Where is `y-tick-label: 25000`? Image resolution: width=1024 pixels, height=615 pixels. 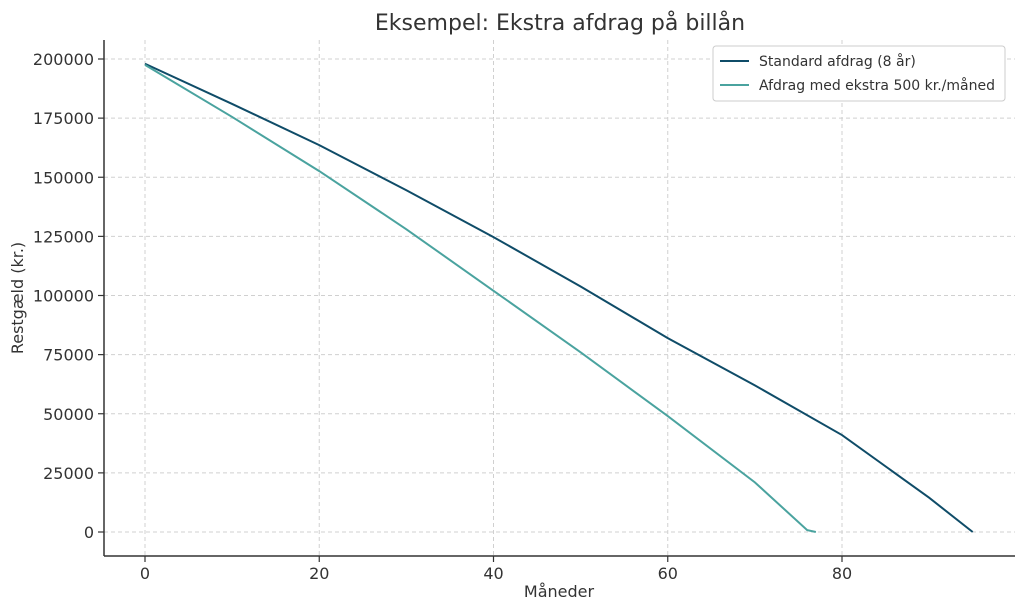
y-tick-label: 25000 is located at coordinates (68, 473).